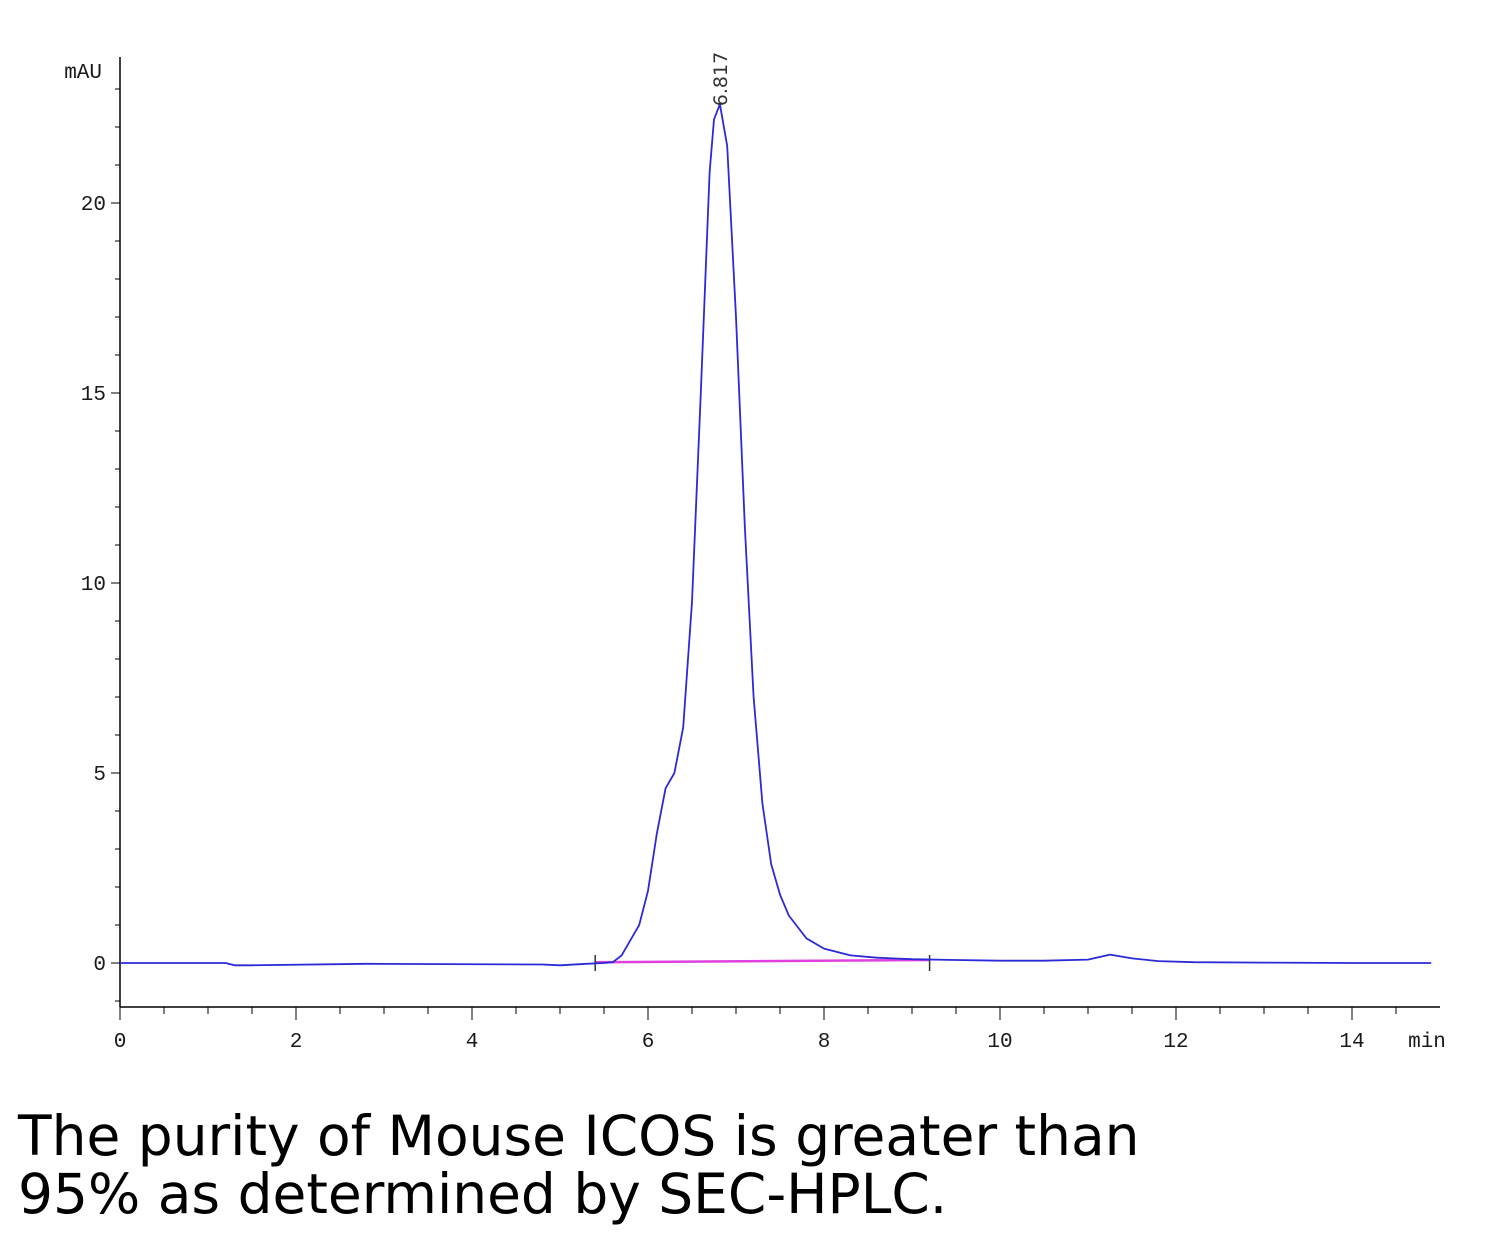 The image size is (1500, 1252). I want to click on x-tick-label: 12, so click(1175, 1042).